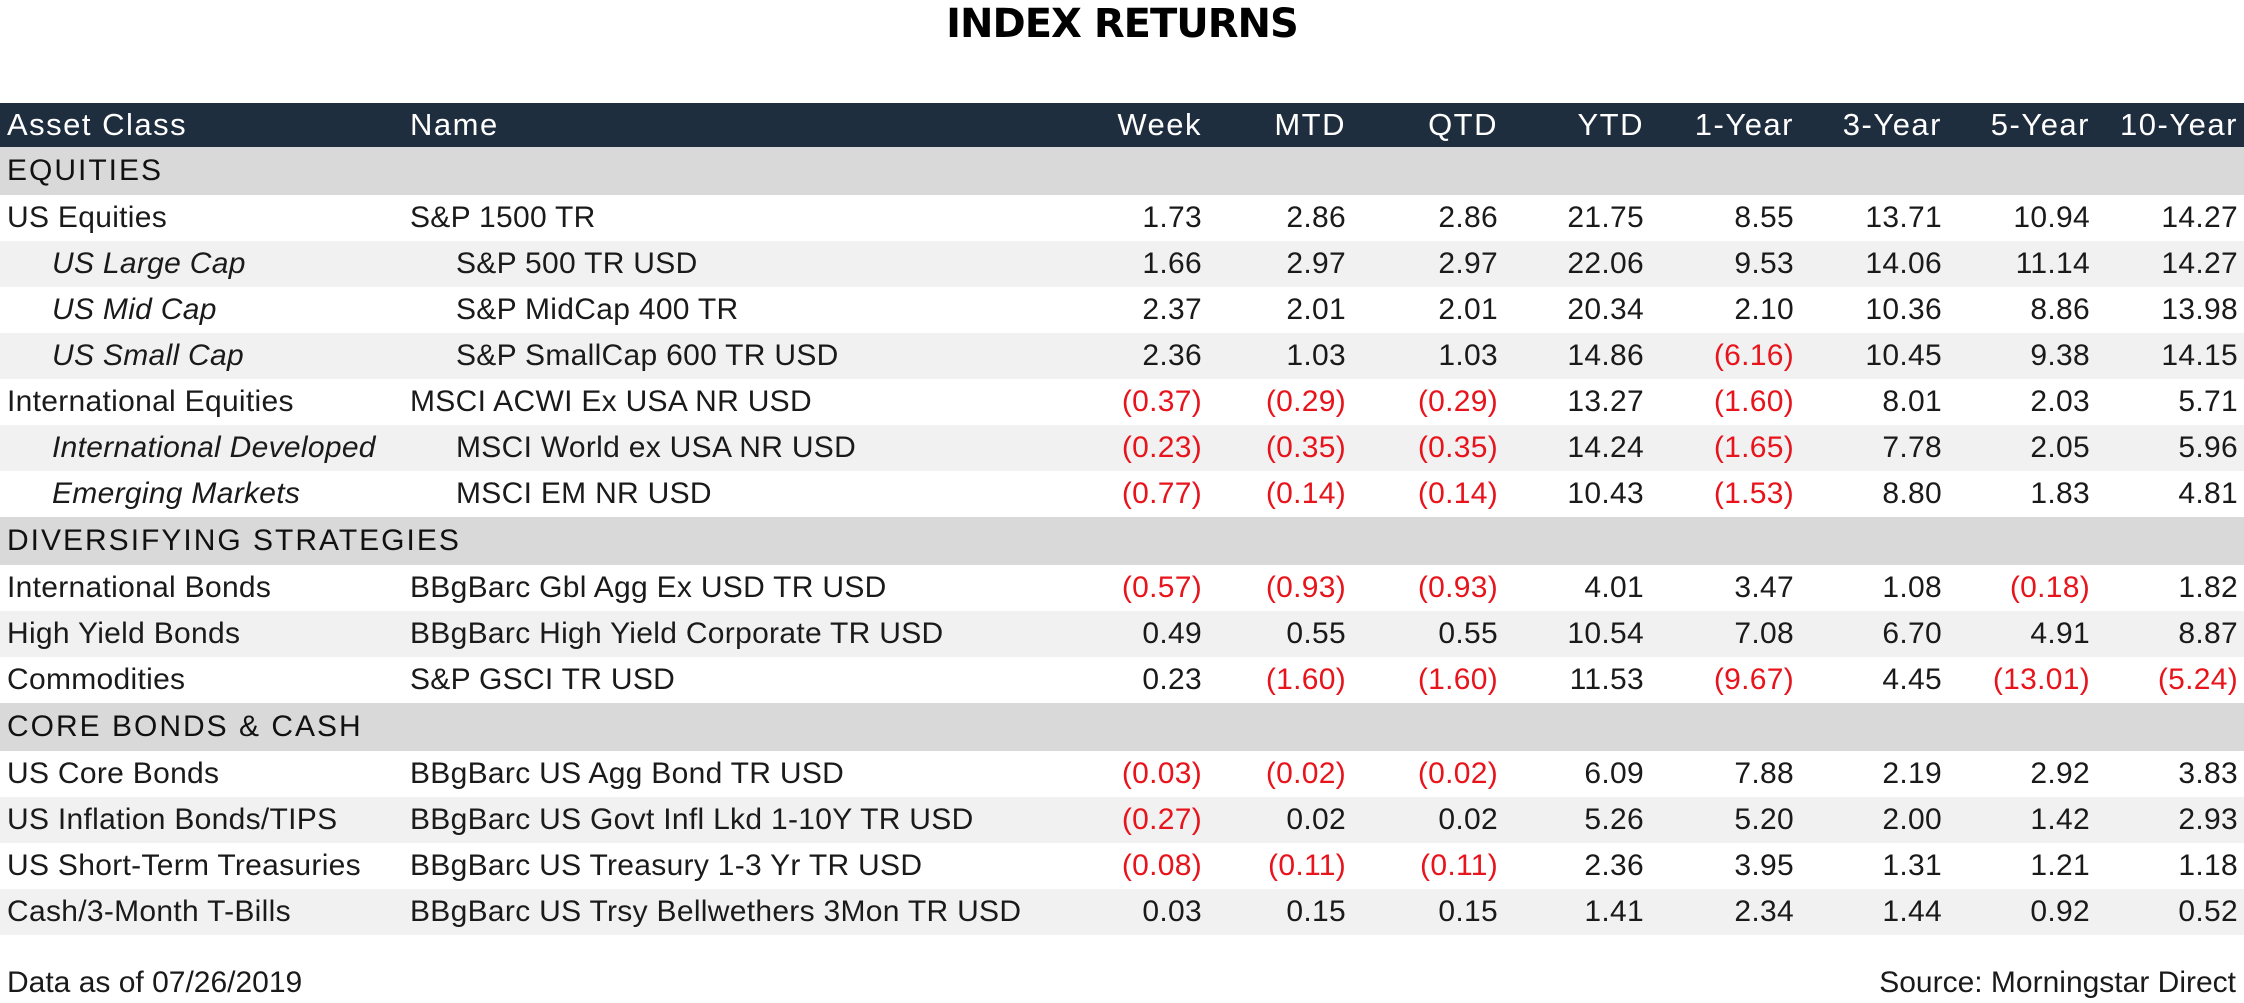 The height and width of the screenshot is (1003, 2244). Describe the element at coordinates (1161, 447) in the screenshot. I see `week-return-cell: (0.23)` at that location.